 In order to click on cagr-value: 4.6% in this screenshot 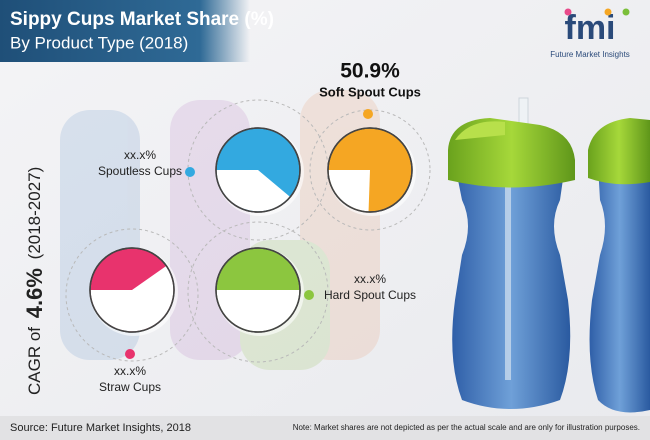, I will do `click(34, 293)`.